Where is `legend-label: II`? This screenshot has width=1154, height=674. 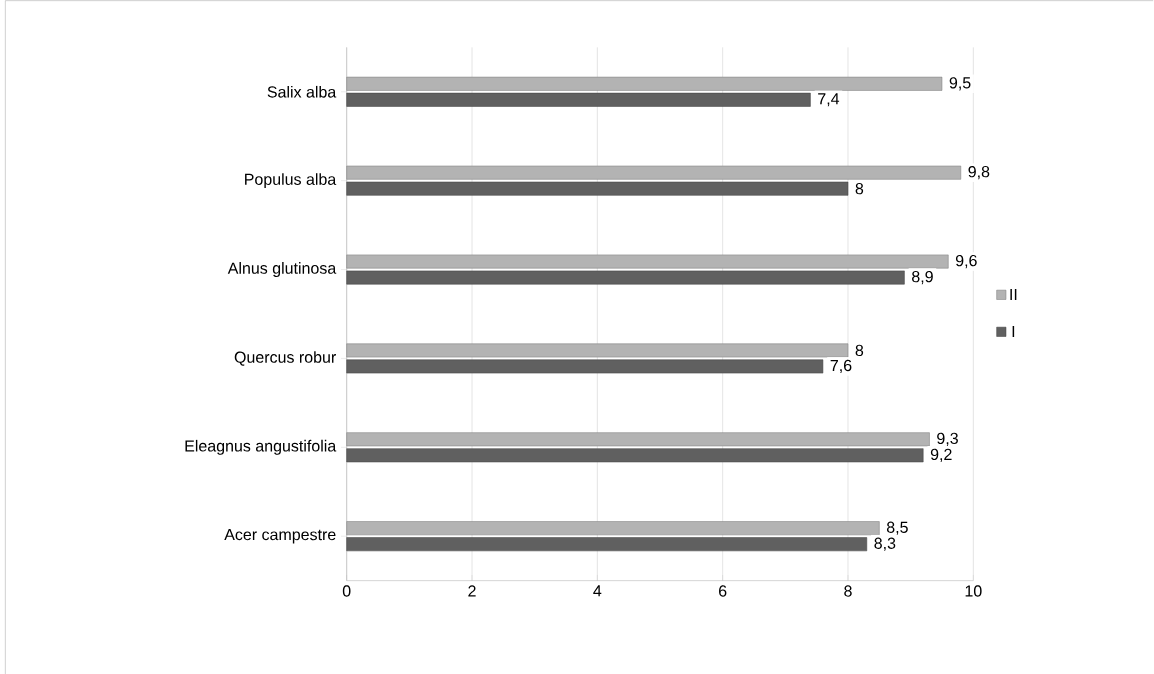 legend-label: II is located at coordinates (1013, 294).